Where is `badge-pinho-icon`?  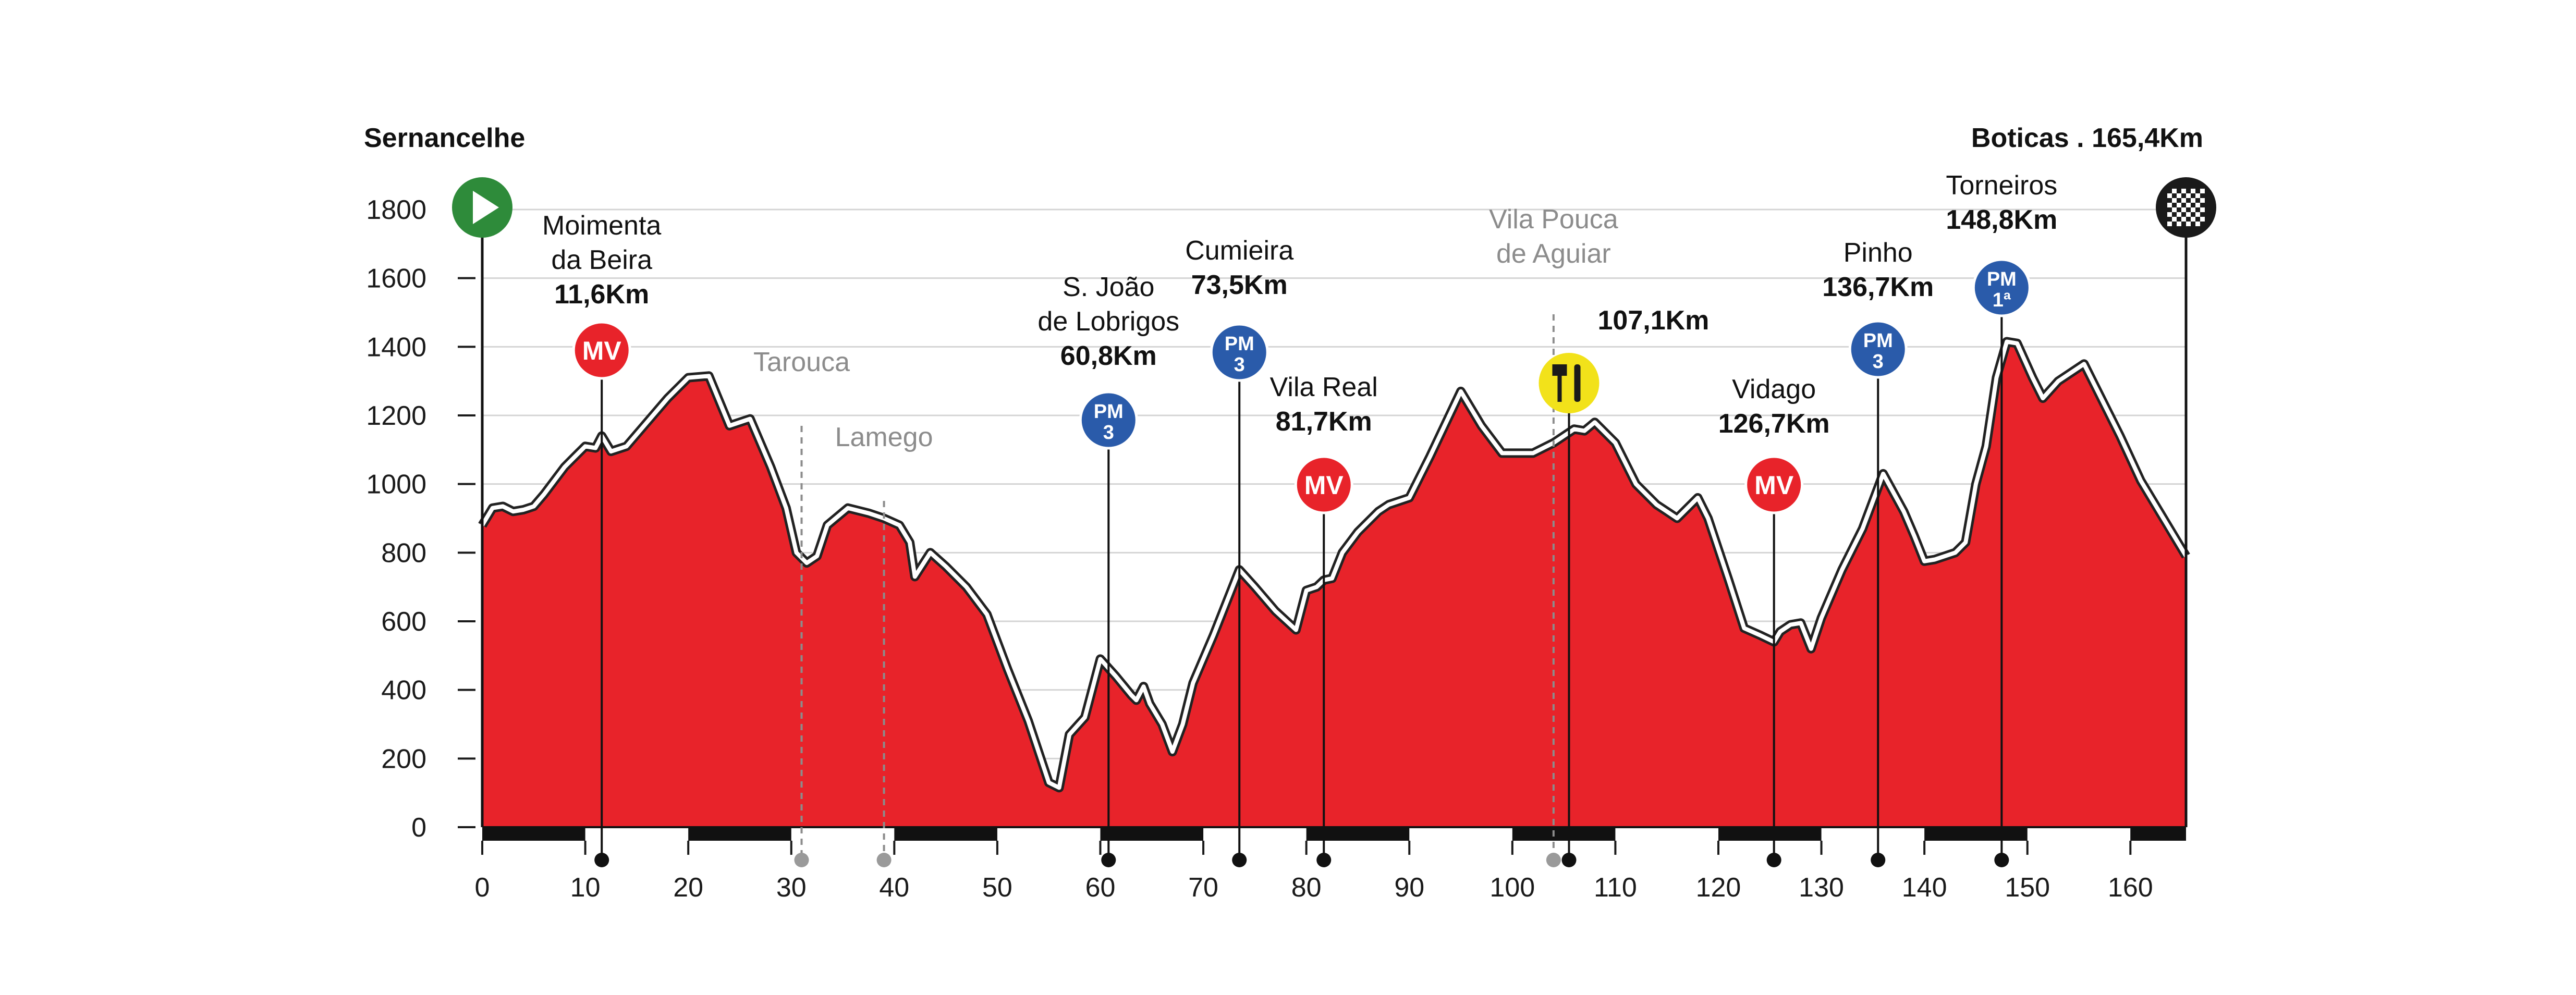 badge-pinho-icon is located at coordinates (1878, 350).